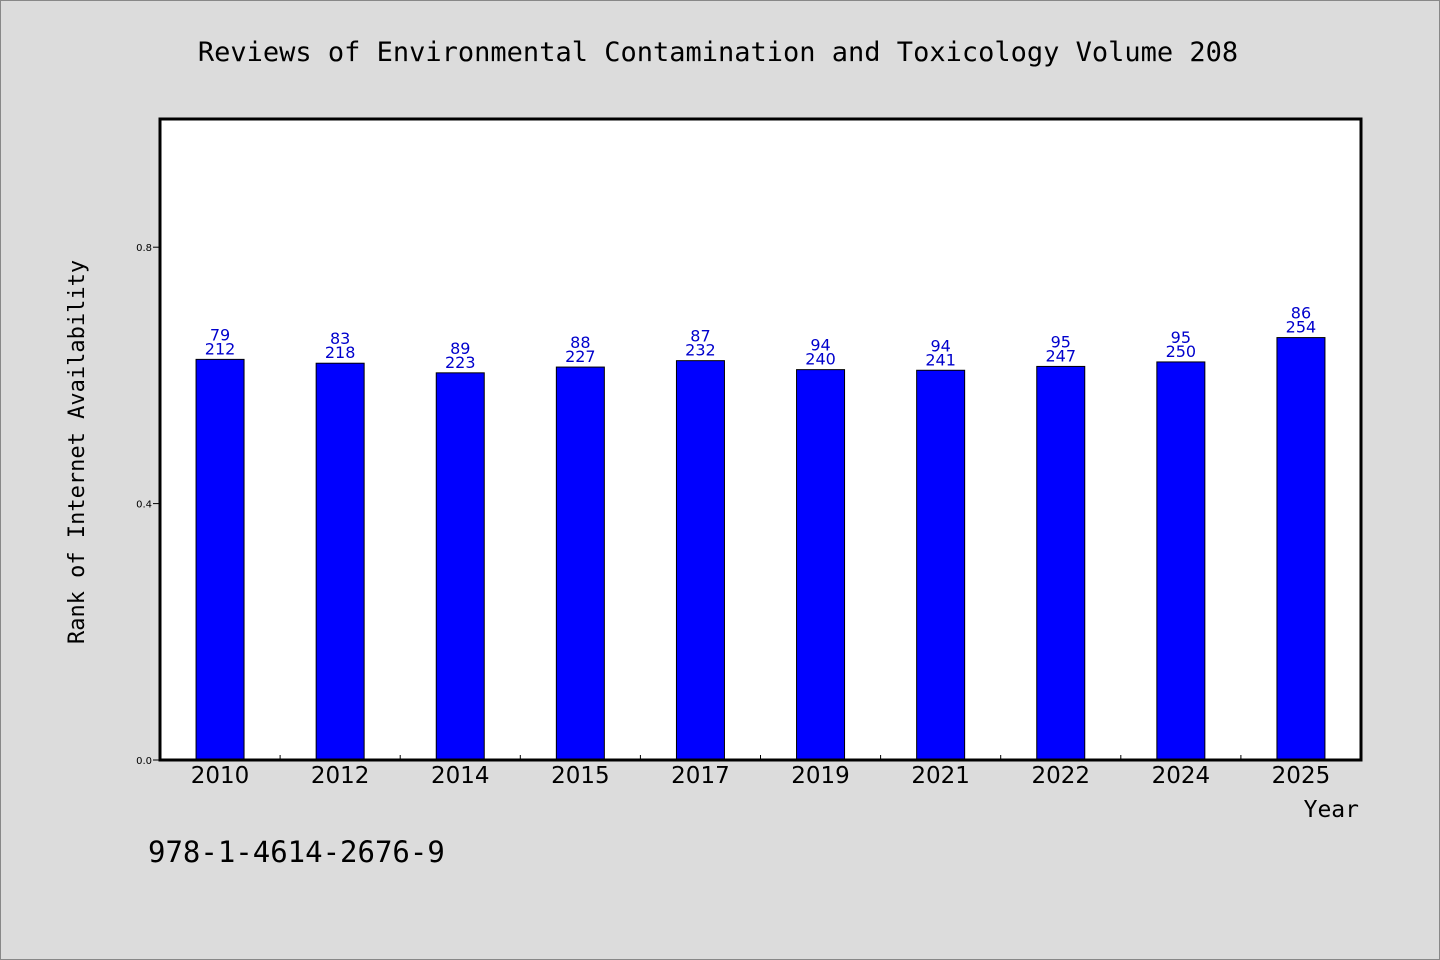 Image resolution: width=1440 pixels, height=960 pixels. Describe the element at coordinates (460, 776) in the screenshot. I see `x-tick-label: 2014` at that location.